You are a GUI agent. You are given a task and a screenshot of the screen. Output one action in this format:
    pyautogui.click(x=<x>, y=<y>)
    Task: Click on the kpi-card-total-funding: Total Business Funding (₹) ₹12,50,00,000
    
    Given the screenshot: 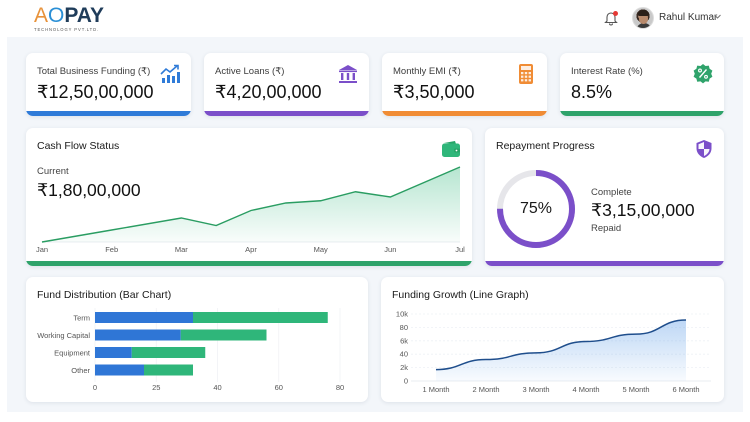 What is the action you would take?
    pyautogui.click(x=108, y=84)
    